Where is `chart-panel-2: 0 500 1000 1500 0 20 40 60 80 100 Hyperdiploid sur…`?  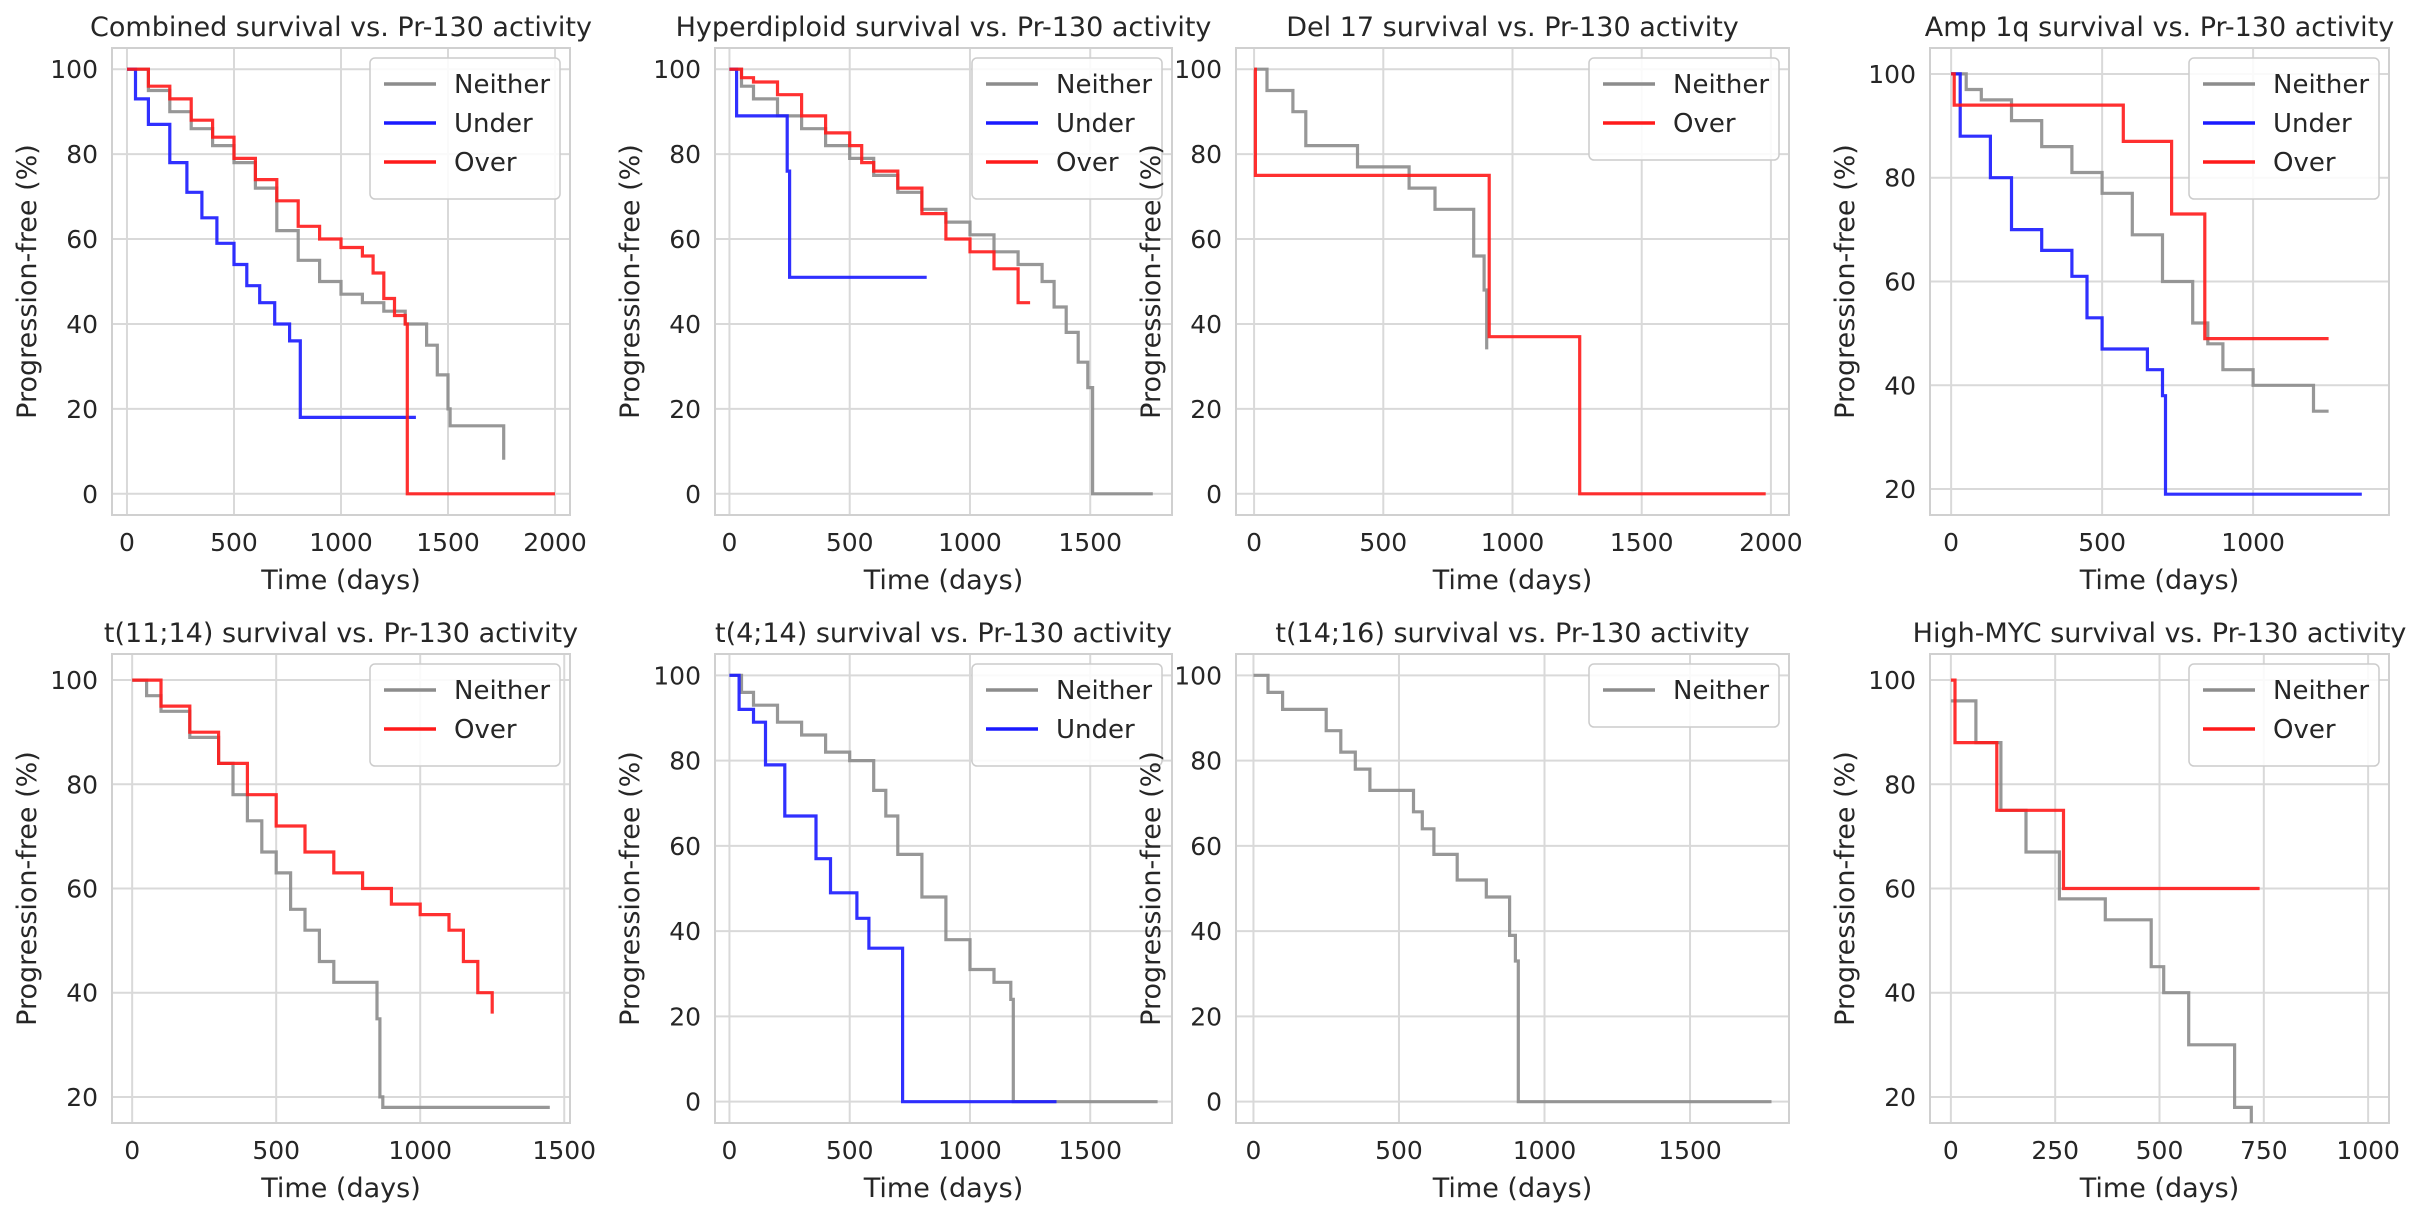
chart-panel-2: 0 500 1000 1500 0 20 40 60 80 100 Hyperdiploid sur… is located at coordinates (913, 304).